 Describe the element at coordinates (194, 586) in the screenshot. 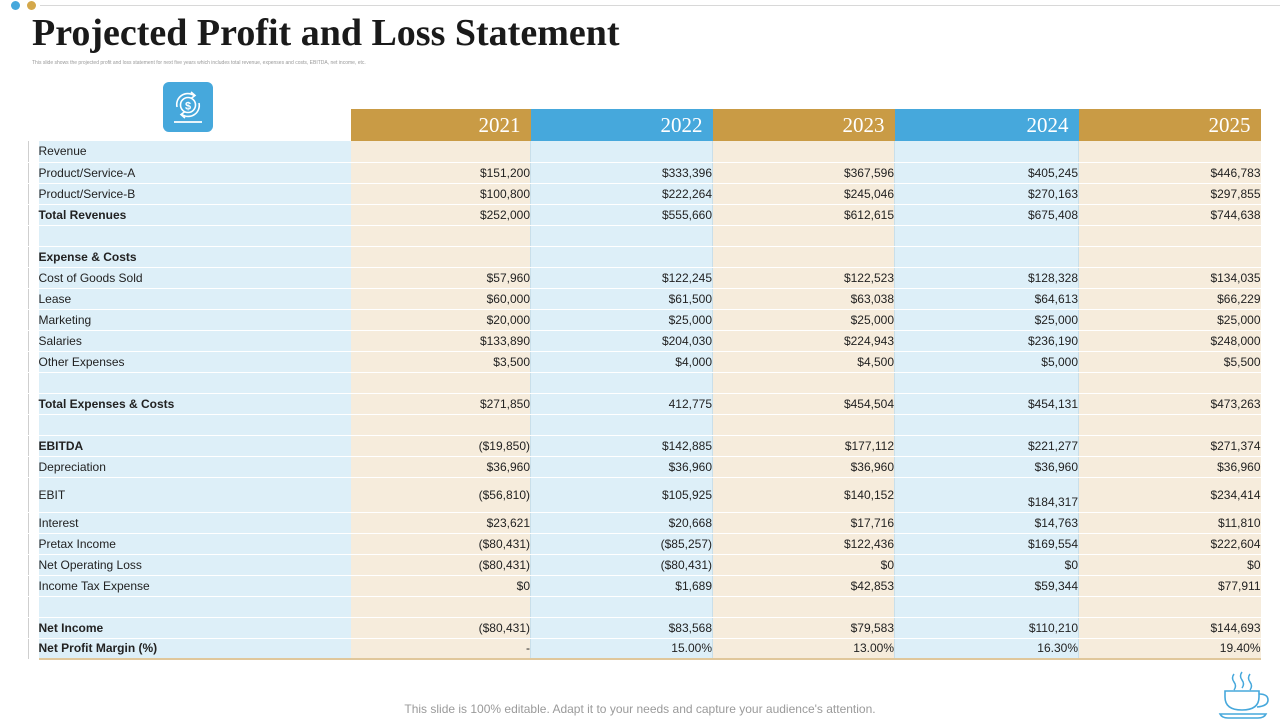

I see `row-label: Income Tax Expense` at that location.